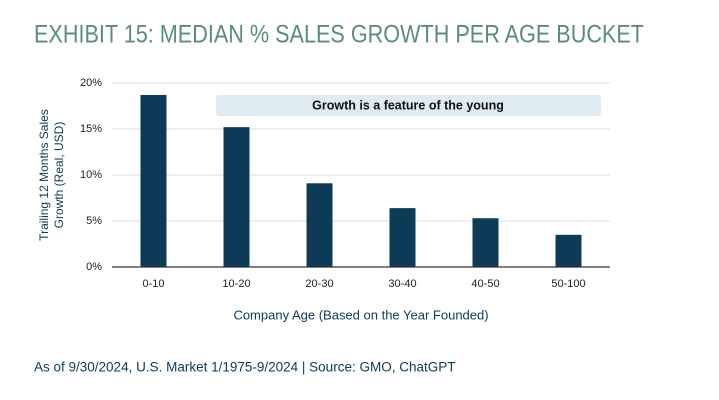 This screenshot has width=719, height=400. I want to click on x-axis-label: Company Age (Based on the Year Founded), so click(360, 314).